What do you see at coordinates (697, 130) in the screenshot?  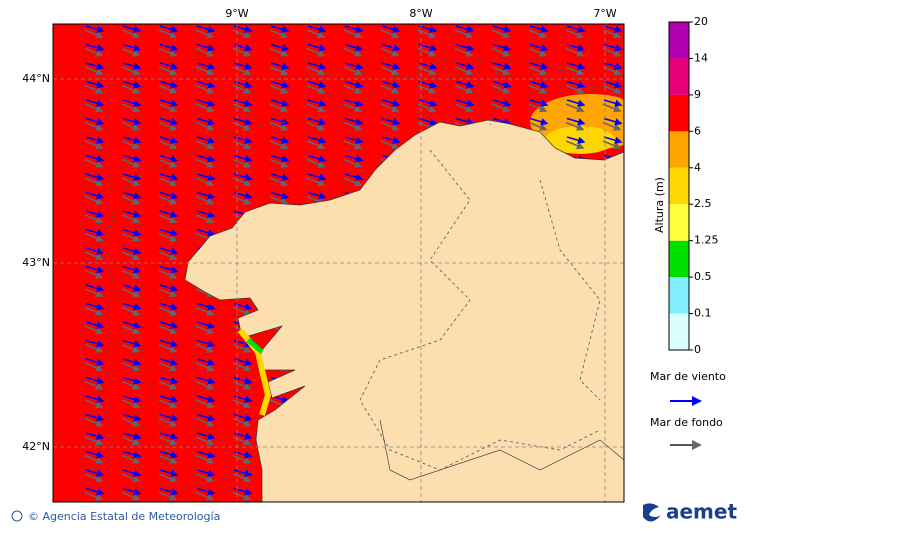 I see `colorbar-tick-label: 6` at bounding box center [697, 130].